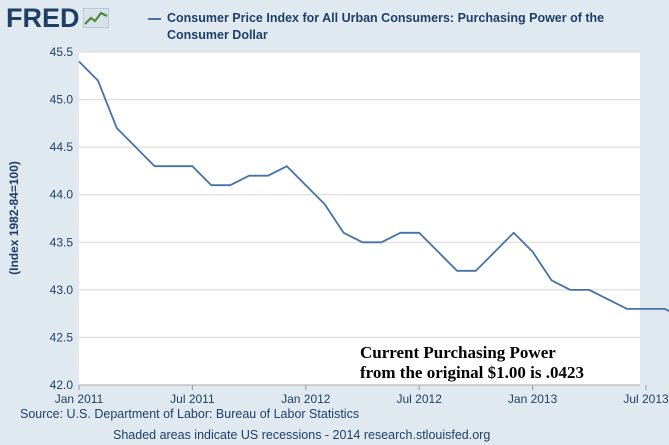 The height and width of the screenshot is (445, 669). Describe the element at coordinates (43, 18) in the screenshot. I see `fred-logo-text: FRED` at that location.